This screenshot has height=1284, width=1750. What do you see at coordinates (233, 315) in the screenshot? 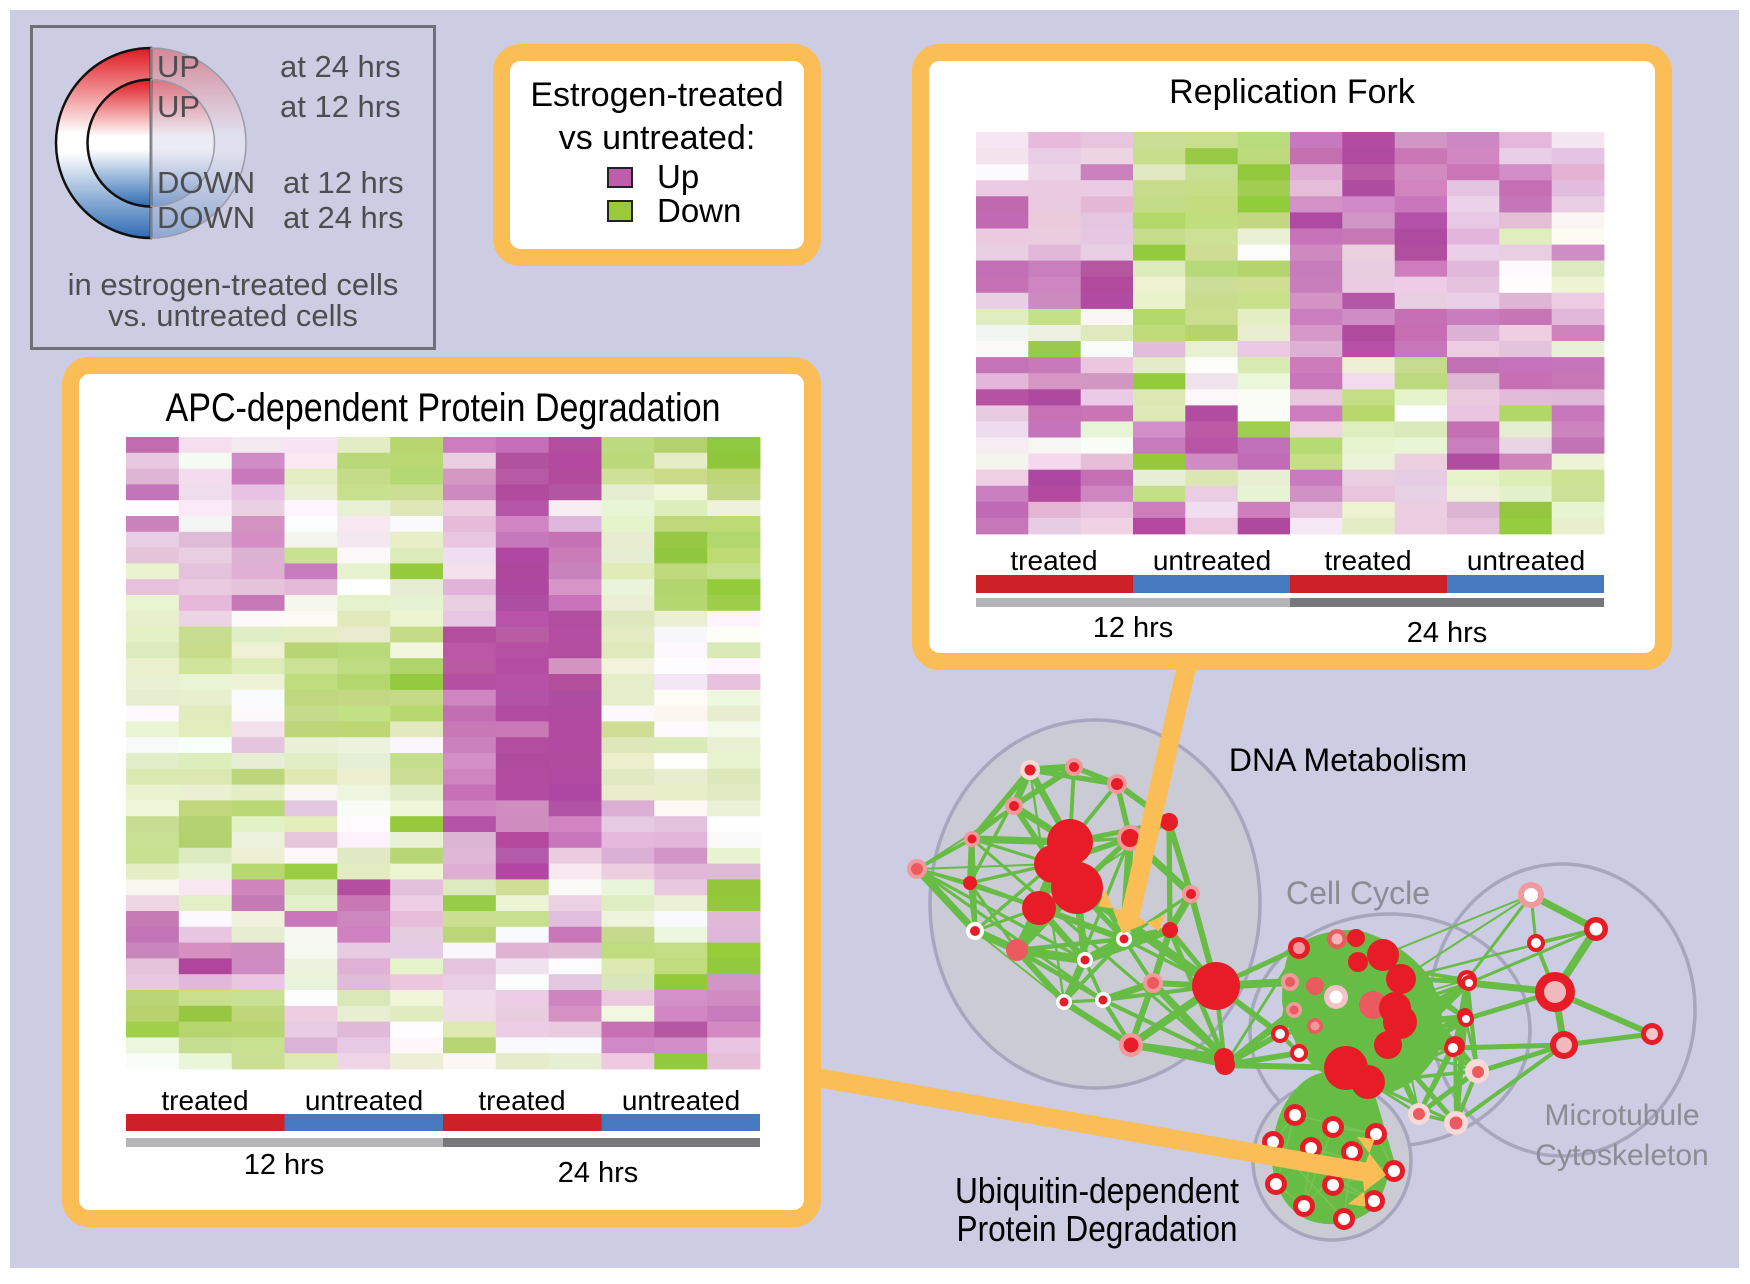
I see `svg-text: vs. untreated cells` at bounding box center [233, 315].